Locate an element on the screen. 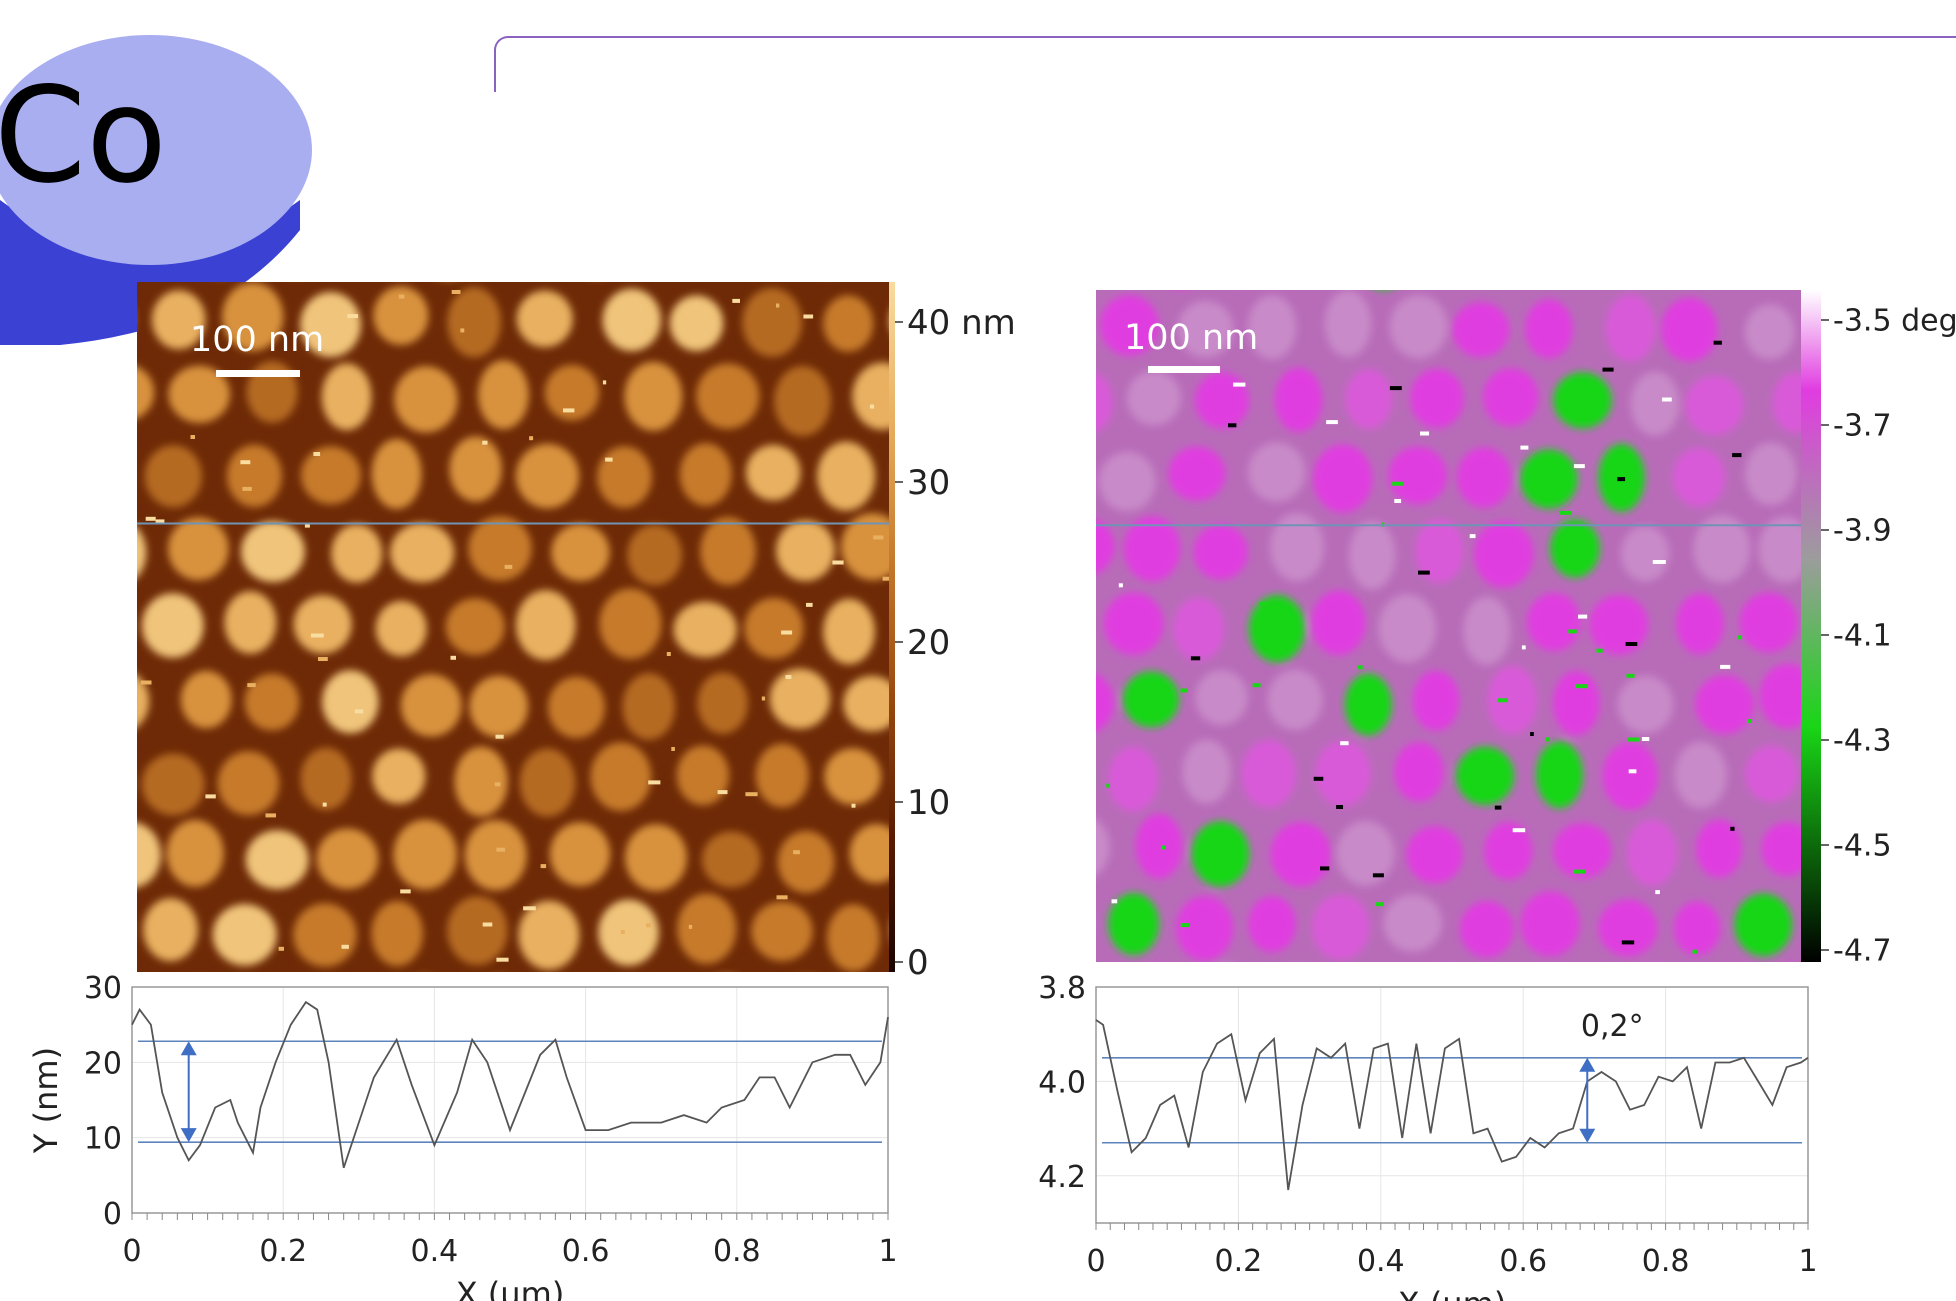 Image resolution: width=1956 pixels, height=1301 pixels. x-tick-label: 0.8 is located at coordinates (737, 1251).